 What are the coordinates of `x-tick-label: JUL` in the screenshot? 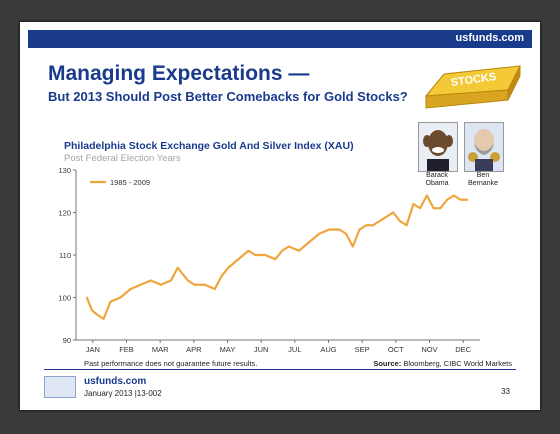 It's located at (294, 349).